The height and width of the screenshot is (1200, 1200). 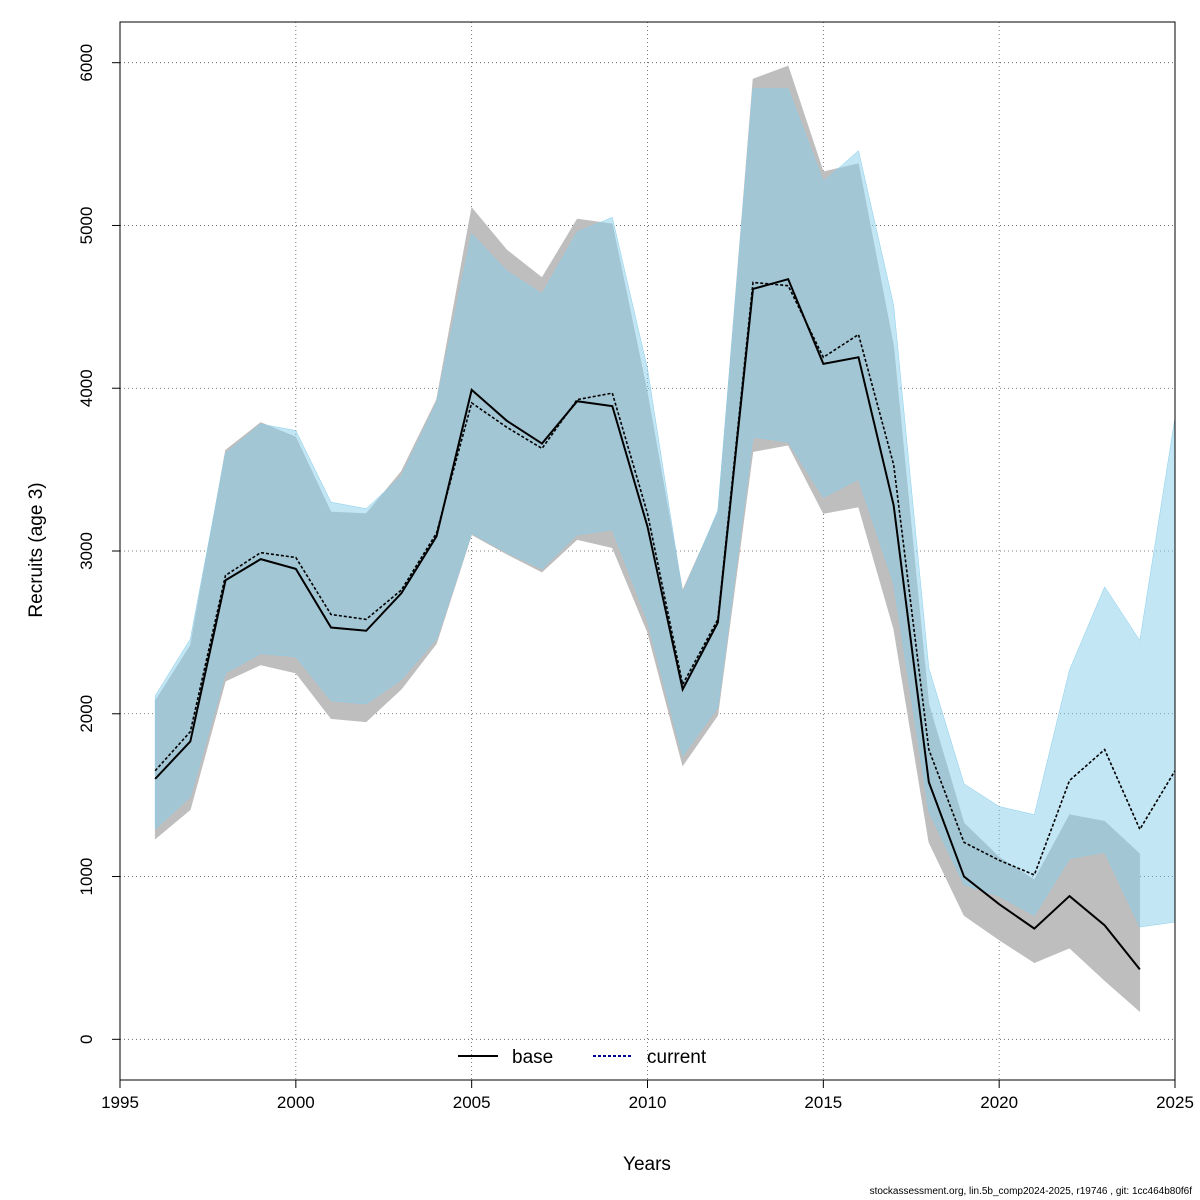 What do you see at coordinates (532, 1057) in the screenshot?
I see `legend-label-base: base` at bounding box center [532, 1057].